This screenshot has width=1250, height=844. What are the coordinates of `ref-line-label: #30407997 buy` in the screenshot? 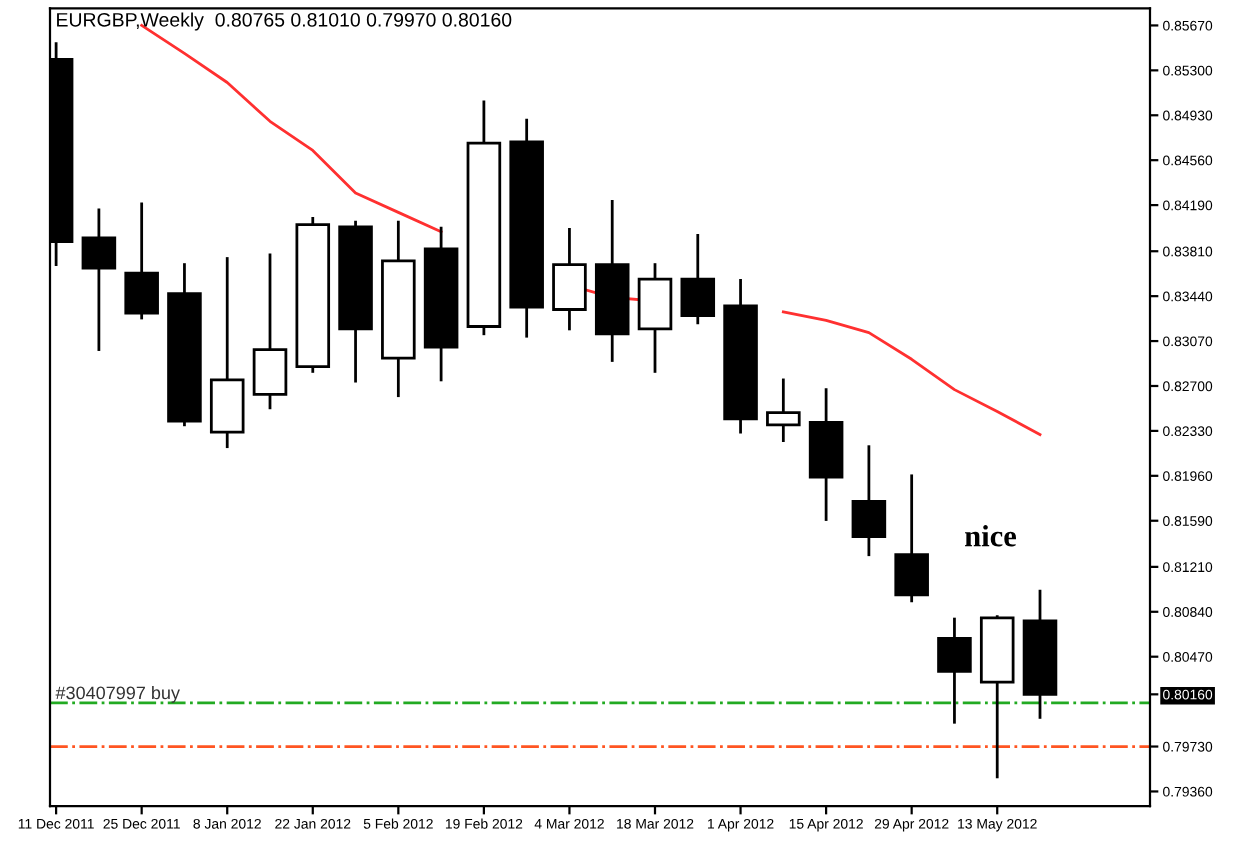 It's located at (117, 694).